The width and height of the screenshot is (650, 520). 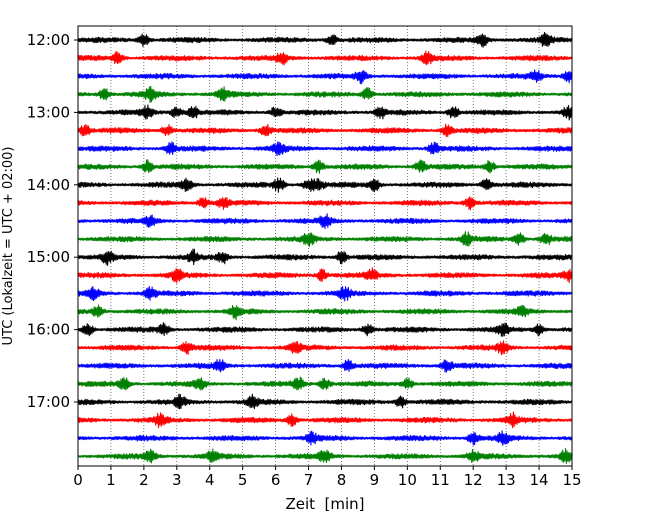 I want to click on x-axis-ticks: 0 1 2 3 4 5 6 7 8 9 10 11 12 13 14 15, so click(x=327, y=477).